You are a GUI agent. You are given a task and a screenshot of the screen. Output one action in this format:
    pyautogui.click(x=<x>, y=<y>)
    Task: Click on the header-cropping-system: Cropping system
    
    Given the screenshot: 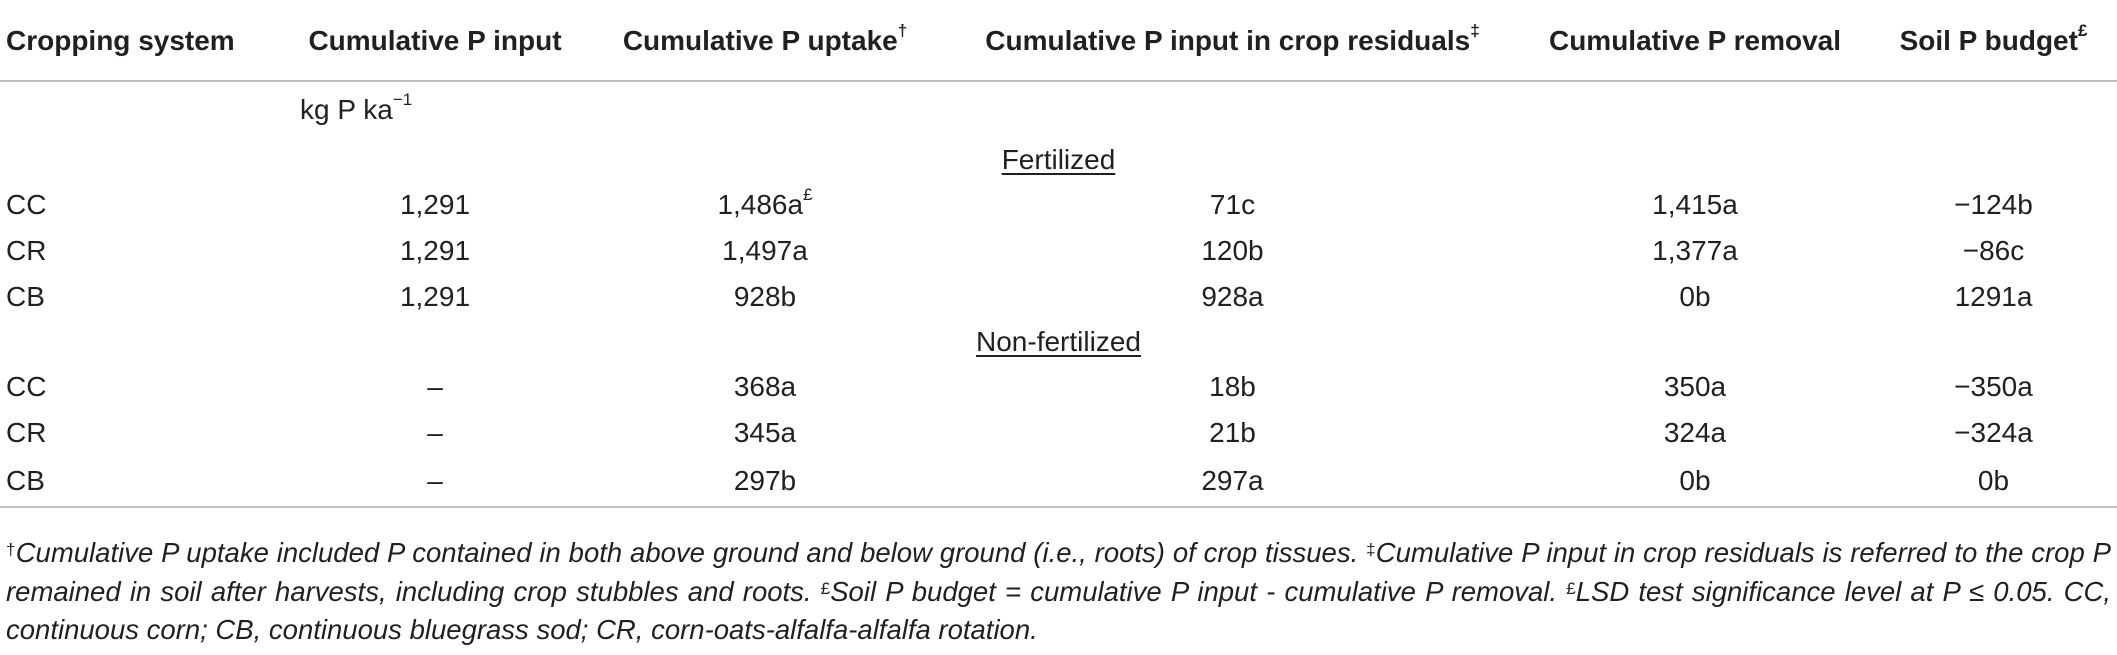 What is the action you would take?
    pyautogui.click(x=142, y=42)
    